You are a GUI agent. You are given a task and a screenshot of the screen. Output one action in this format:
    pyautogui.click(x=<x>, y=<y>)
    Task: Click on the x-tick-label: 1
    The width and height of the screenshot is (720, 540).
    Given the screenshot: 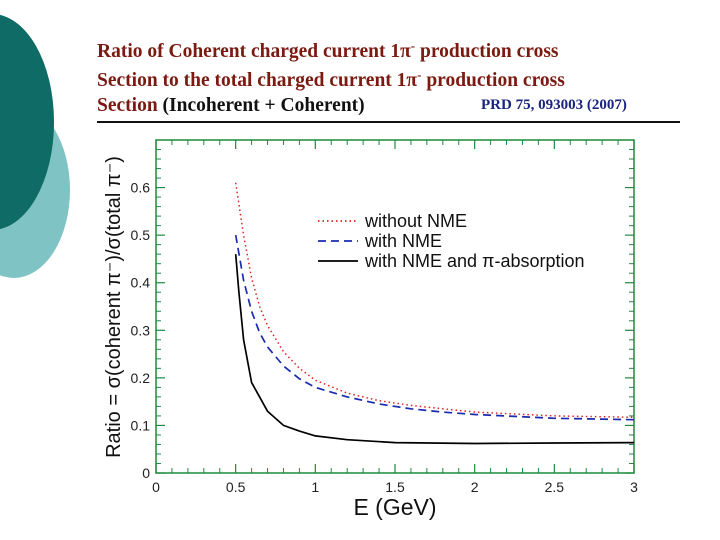 What is the action you would take?
    pyautogui.click(x=315, y=487)
    